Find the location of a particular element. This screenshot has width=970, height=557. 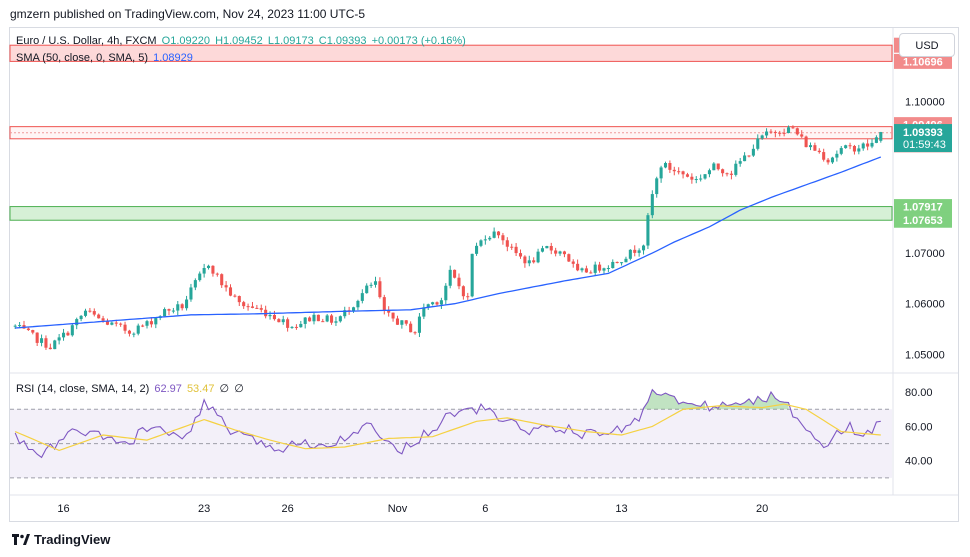

price-tick-label: 1.05000 is located at coordinates (925, 355).